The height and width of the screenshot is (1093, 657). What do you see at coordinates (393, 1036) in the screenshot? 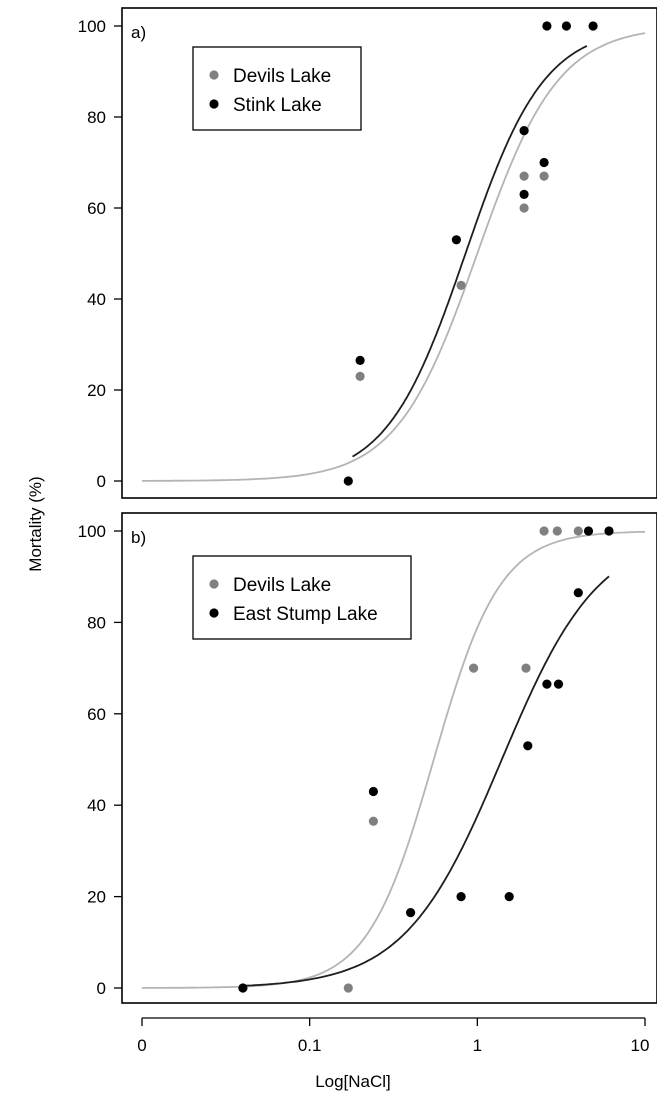
I see `x-axis: 0 0.1 1 10` at bounding box center [393, 1036].